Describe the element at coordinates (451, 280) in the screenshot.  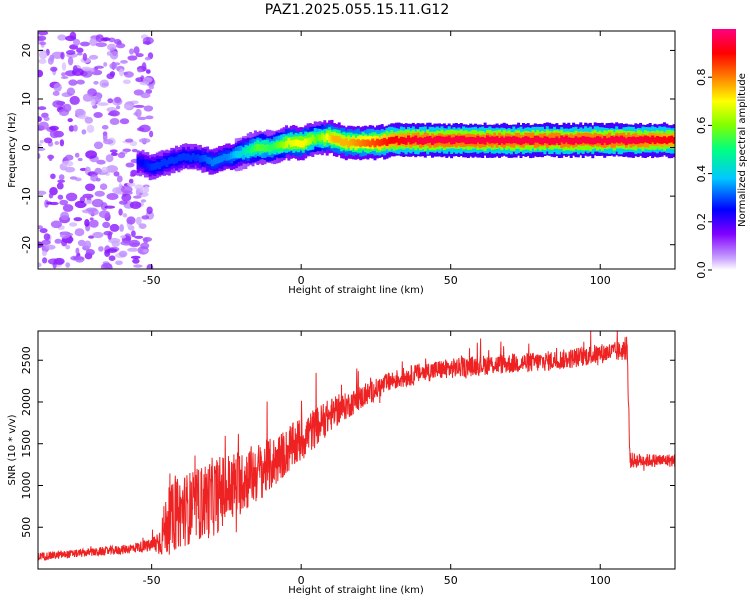
I see `spectrogram-x-tick-label: 50` at that location.